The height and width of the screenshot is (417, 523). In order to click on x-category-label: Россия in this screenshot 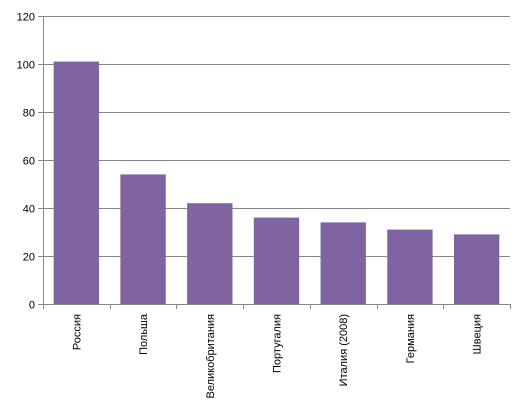, I will do `click(77, 332)`.